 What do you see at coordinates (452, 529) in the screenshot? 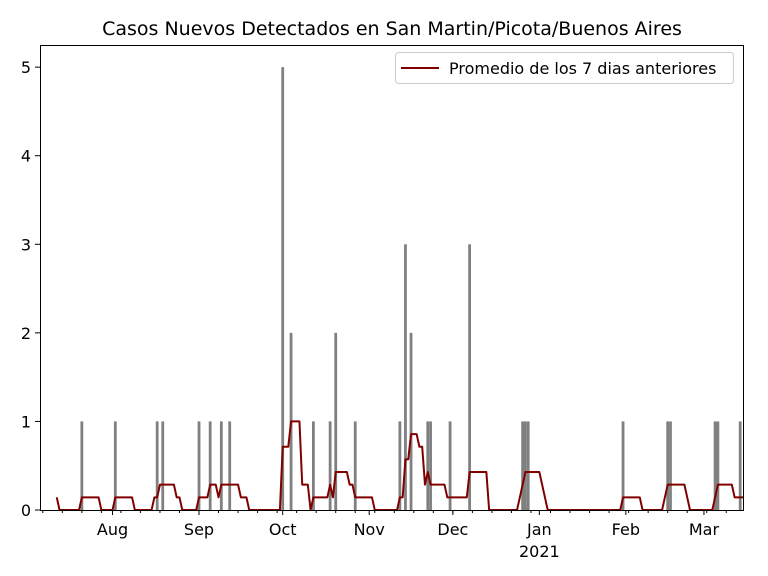
I see `x-tick-label: Dec` at bounding box center [452, 529].